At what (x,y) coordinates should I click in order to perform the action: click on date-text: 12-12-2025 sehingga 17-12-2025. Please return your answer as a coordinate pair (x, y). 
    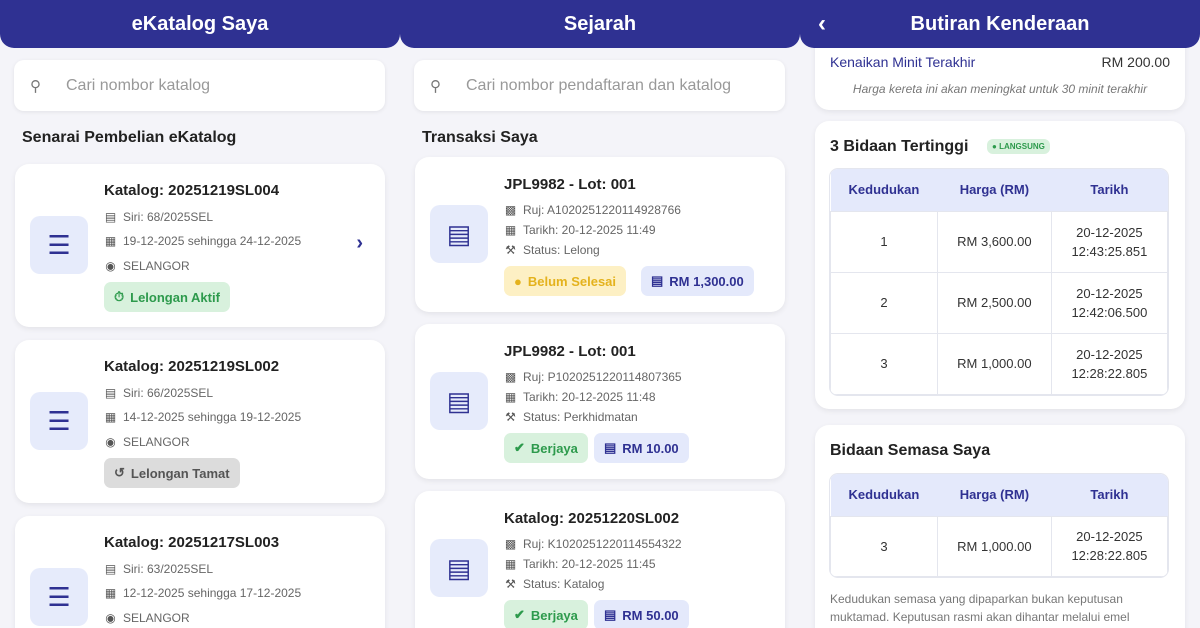
    Looking at the image, I should click on (212, 593).